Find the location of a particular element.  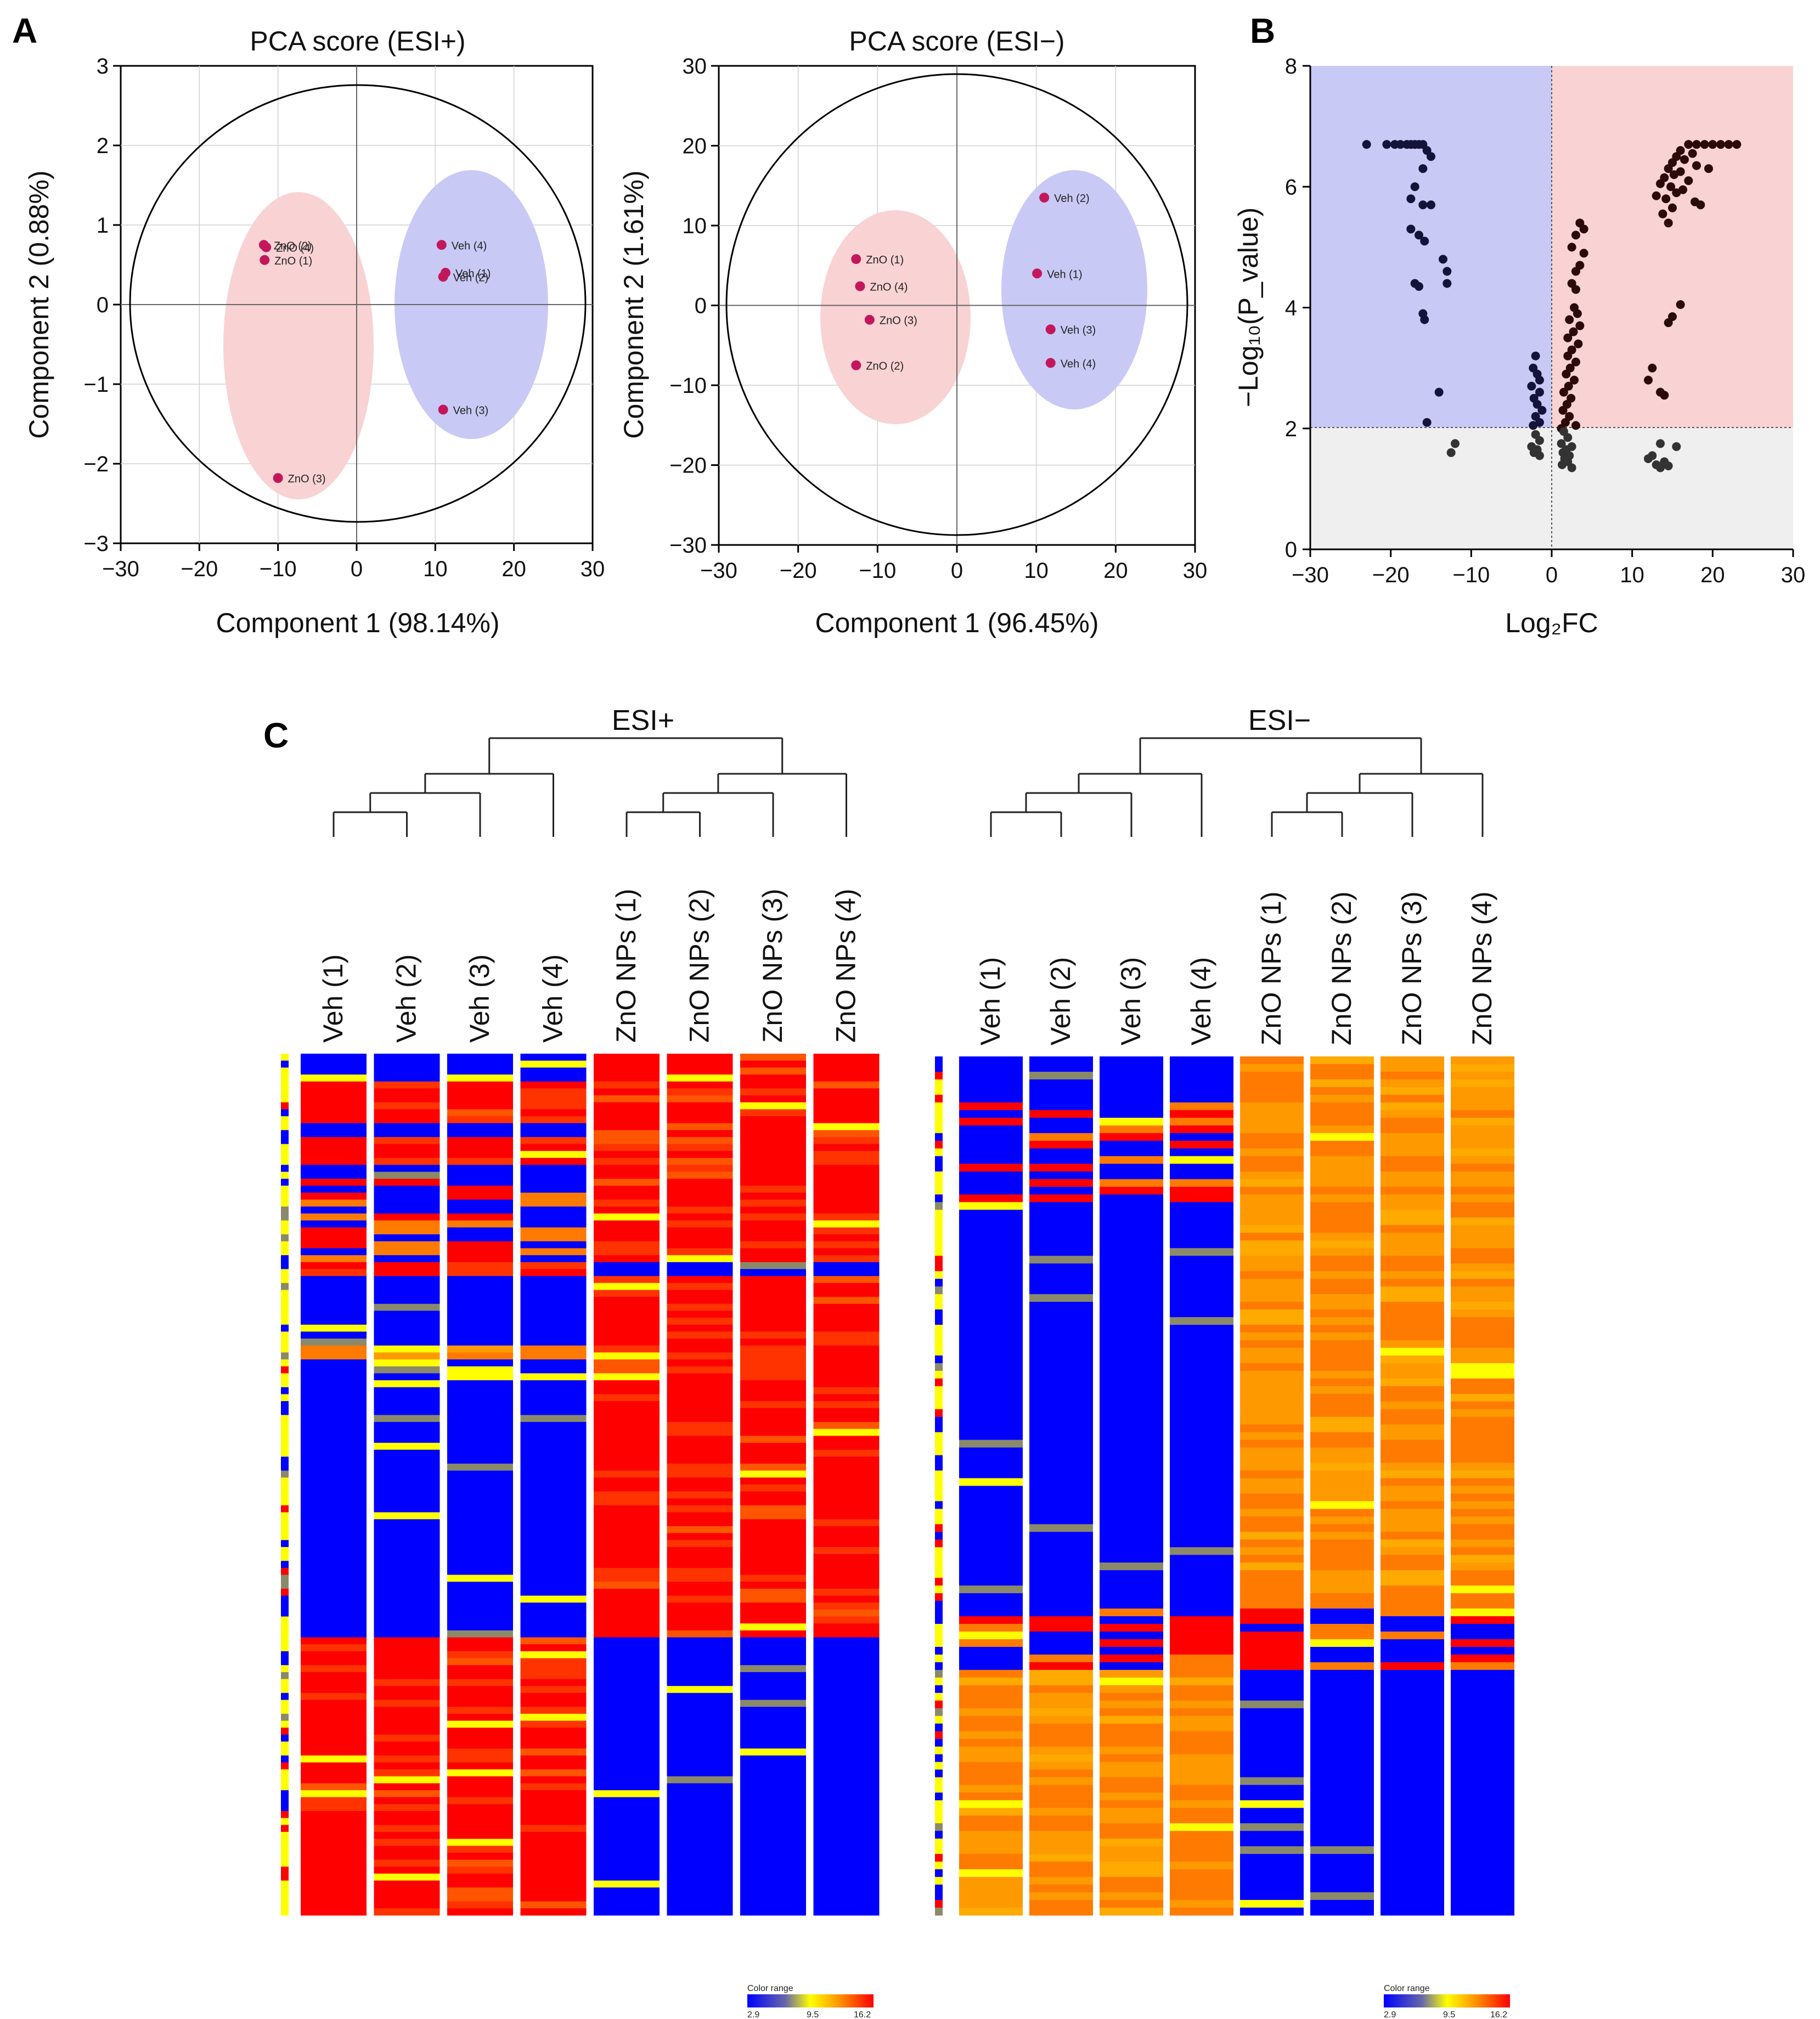

heatmap-column-label: Veh (3) is located at coordinates (479, 998).